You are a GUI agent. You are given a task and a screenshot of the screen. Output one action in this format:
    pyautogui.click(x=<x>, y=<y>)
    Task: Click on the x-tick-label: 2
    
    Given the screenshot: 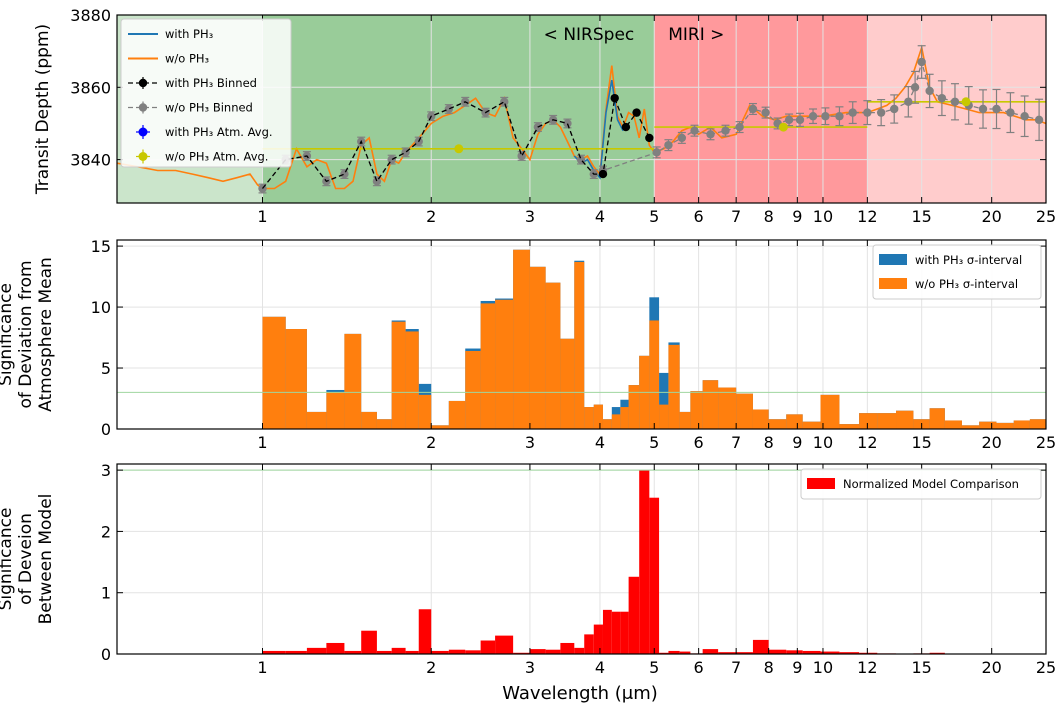 What is the action you would take?
    pyautogui.click(x=431, y=216)
    